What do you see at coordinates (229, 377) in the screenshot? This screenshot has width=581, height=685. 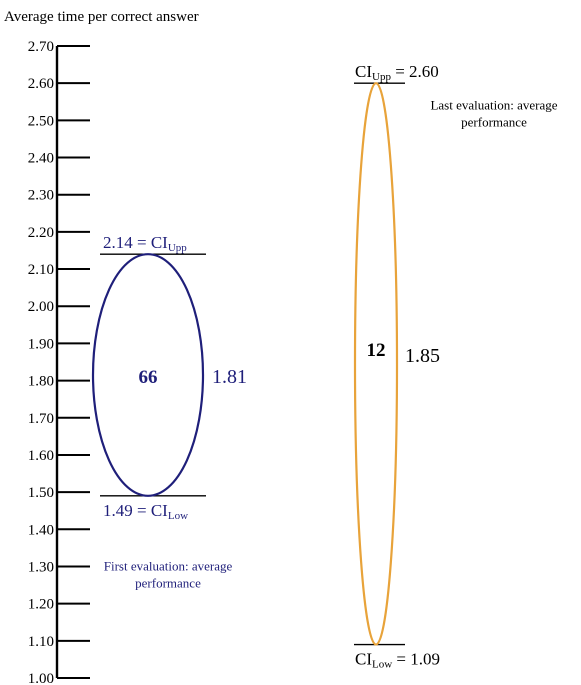 I see `mean-label: 1.81` at bounding box center [229, 377].